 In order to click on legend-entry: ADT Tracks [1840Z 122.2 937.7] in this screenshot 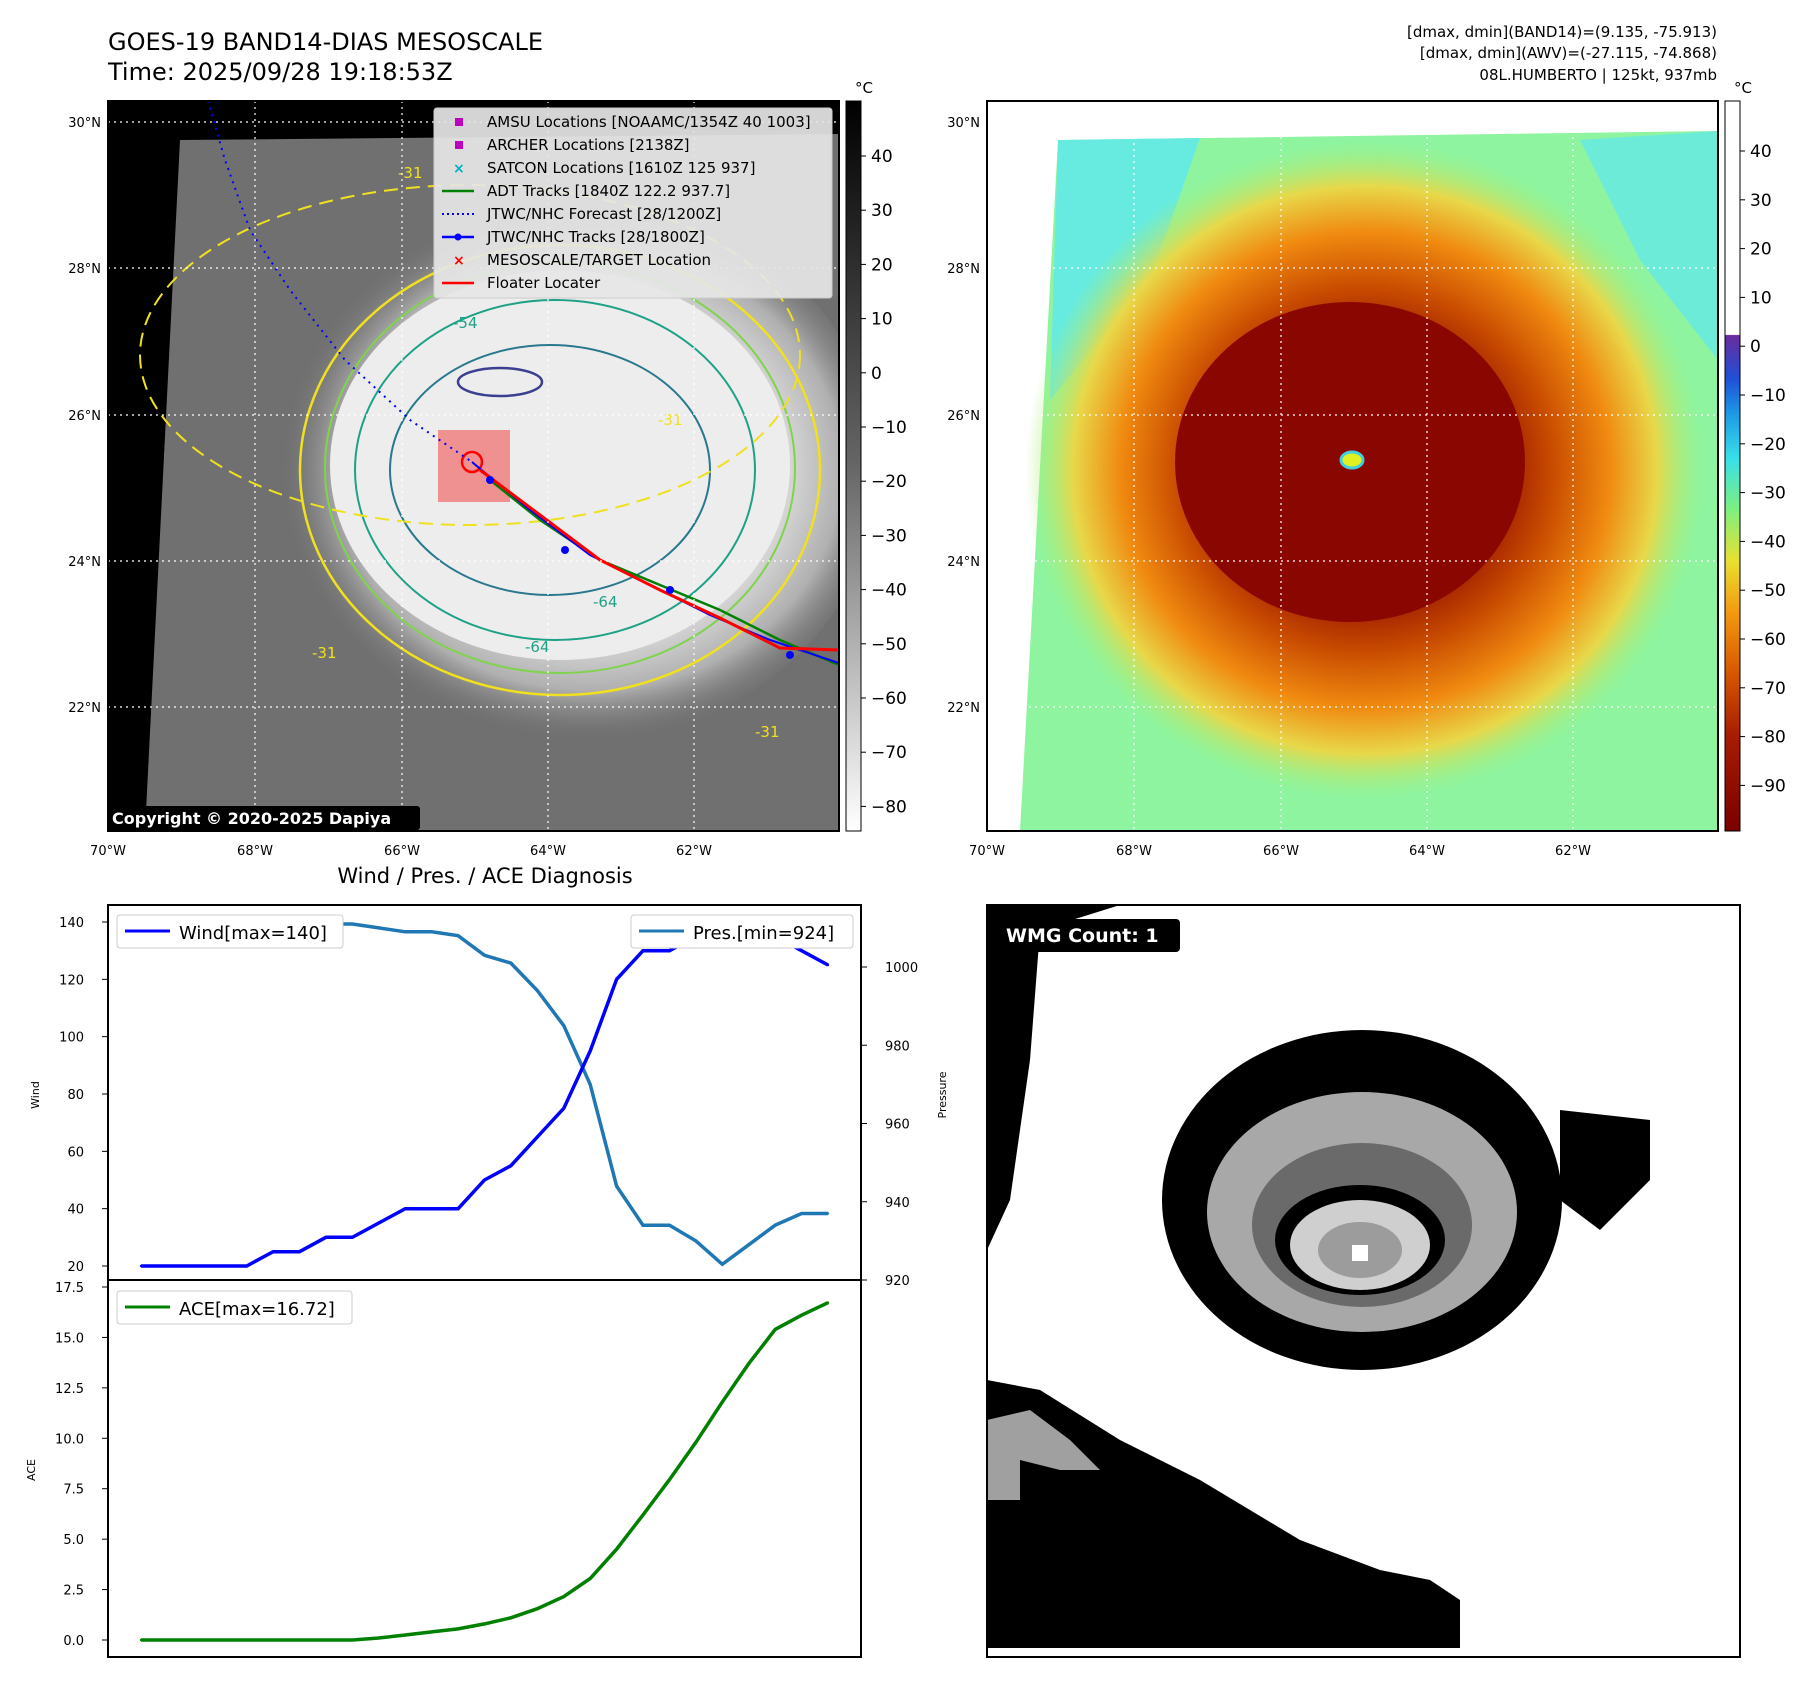, I will do `click(586, 191)`.